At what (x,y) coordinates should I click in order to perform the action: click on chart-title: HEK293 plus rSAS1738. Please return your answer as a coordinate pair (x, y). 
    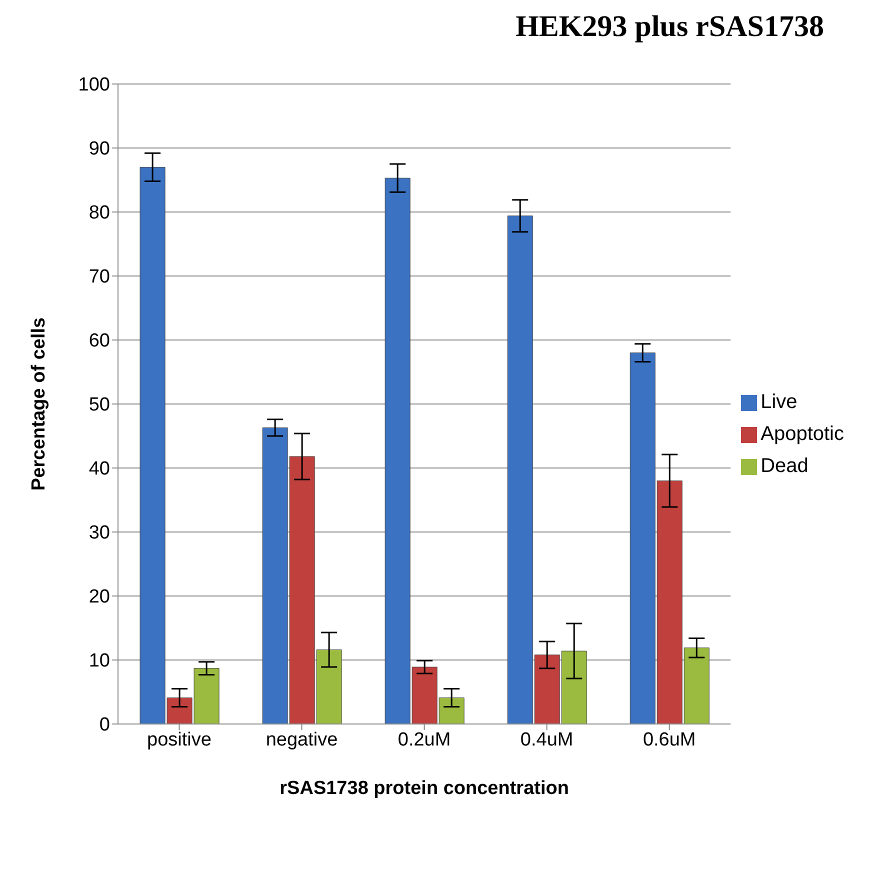
    Looking at the image, I should click on (669, 27).